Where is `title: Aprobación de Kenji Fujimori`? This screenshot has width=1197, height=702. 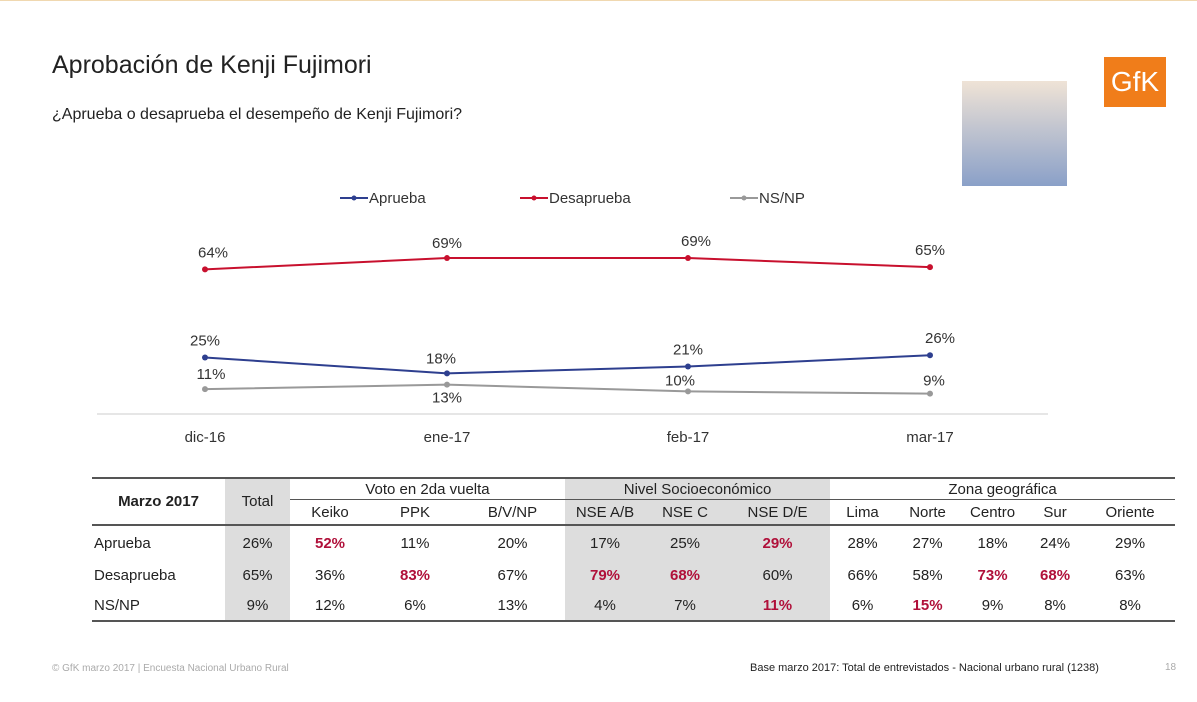 title: Aprobación de Kenji Fujimori is located at coordinates (212, 65).